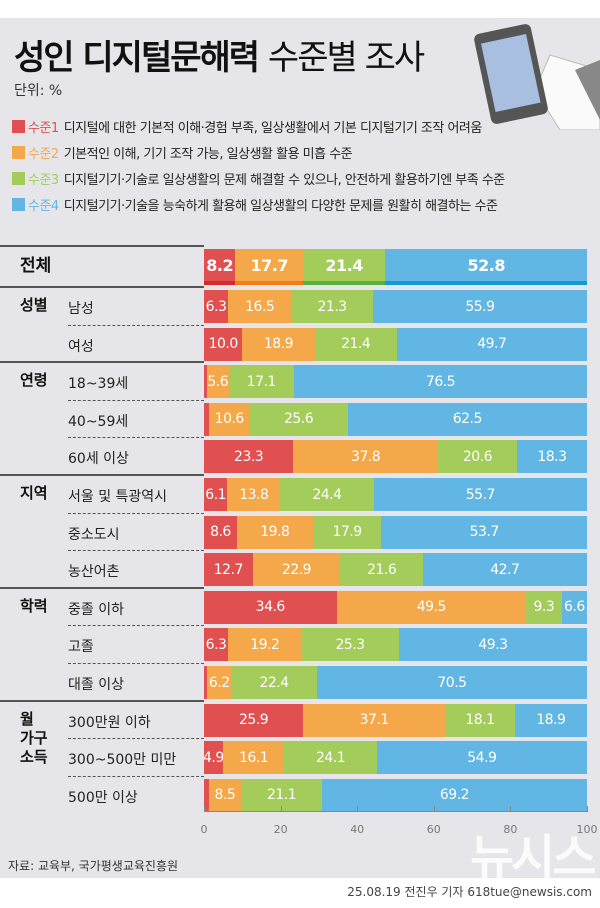  What do you see at coordinates (98, 421) in the screenshot?
I see `row-label: 40~59세` at bounding box center [98, 421].